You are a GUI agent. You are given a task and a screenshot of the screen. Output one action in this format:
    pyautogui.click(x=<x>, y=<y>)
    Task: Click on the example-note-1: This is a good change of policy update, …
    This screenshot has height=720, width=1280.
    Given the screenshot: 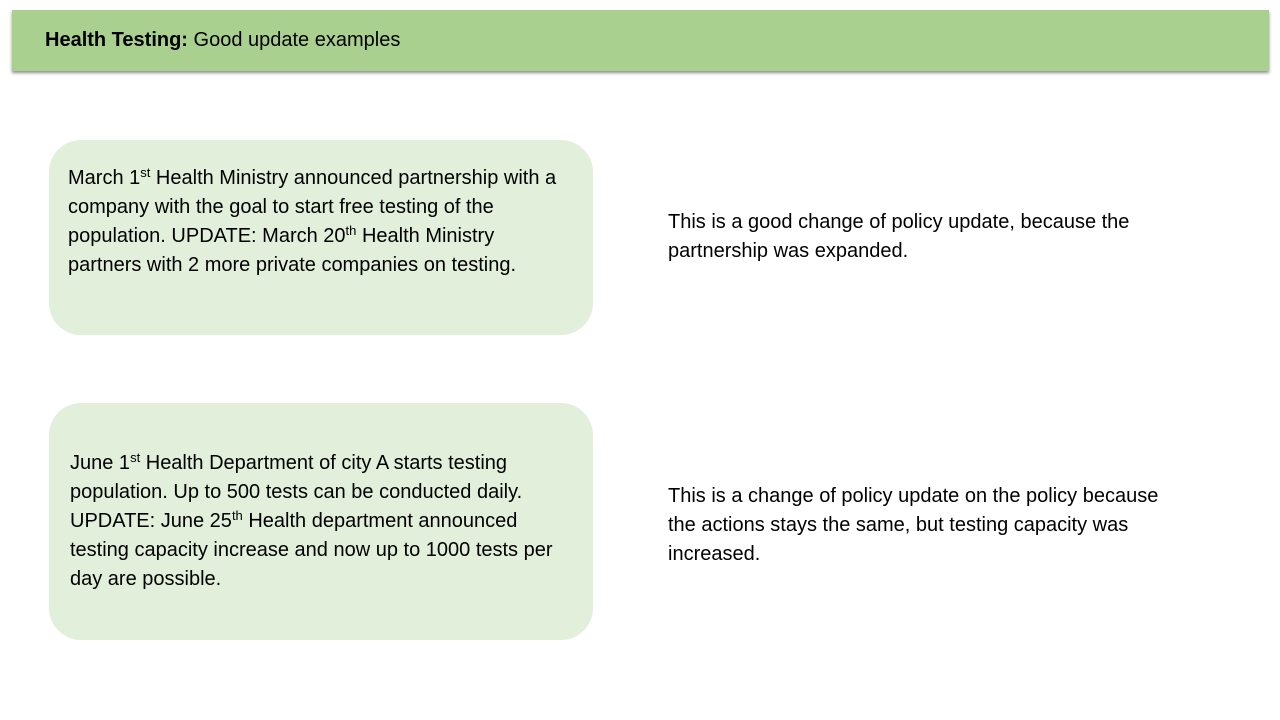 What is the action you would take?
    pyautogui.click(x=899, y=236)
    